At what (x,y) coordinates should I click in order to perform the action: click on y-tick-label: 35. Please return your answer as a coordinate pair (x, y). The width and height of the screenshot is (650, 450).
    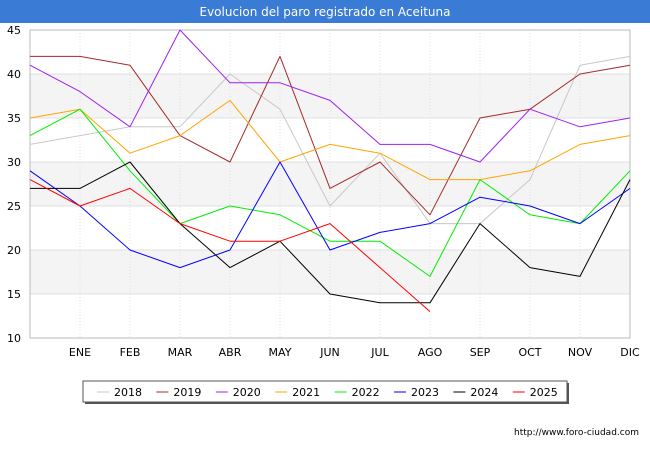
    Looking at the image, I should click on (14, 118).